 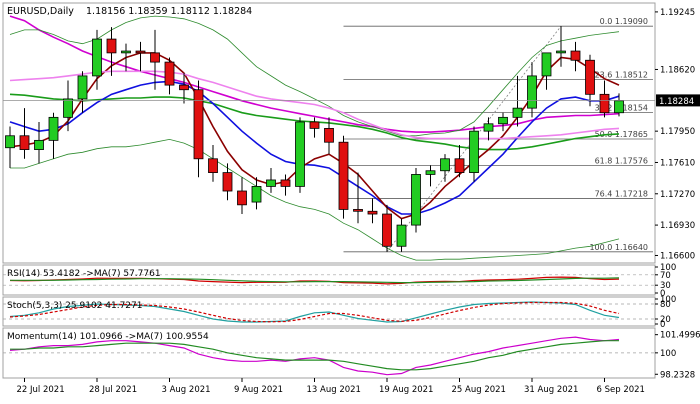 I want to click on stoch-title: Stoch(5,3,3) 25.9102 41.7271, so click(x=74, y=306).